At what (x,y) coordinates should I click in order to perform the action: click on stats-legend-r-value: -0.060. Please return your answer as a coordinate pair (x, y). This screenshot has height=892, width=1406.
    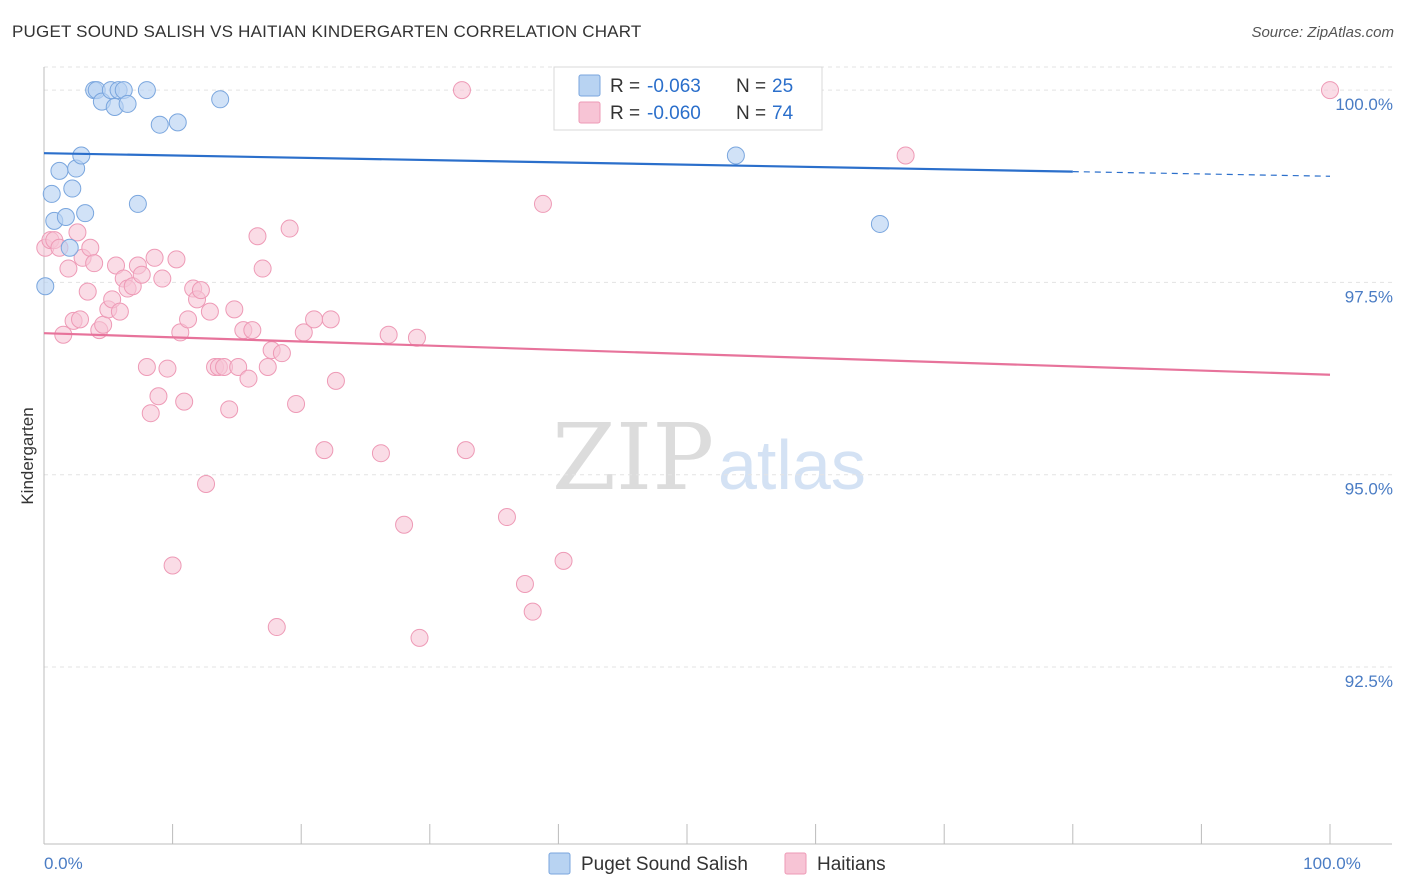
    Looking at the image, I should click on (674, 113).